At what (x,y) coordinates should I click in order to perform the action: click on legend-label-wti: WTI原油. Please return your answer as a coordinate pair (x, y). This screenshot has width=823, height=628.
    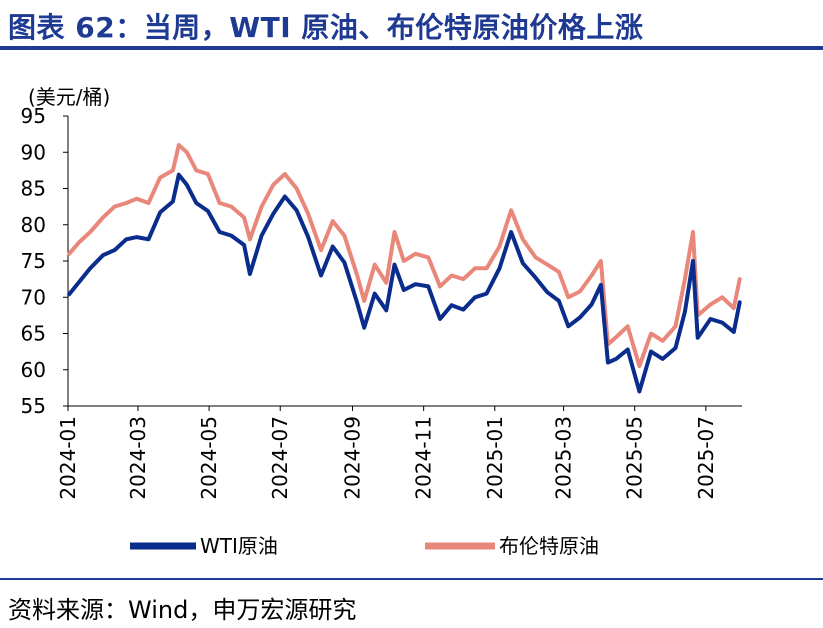
    Looking at the image, I should click on (239, 546).